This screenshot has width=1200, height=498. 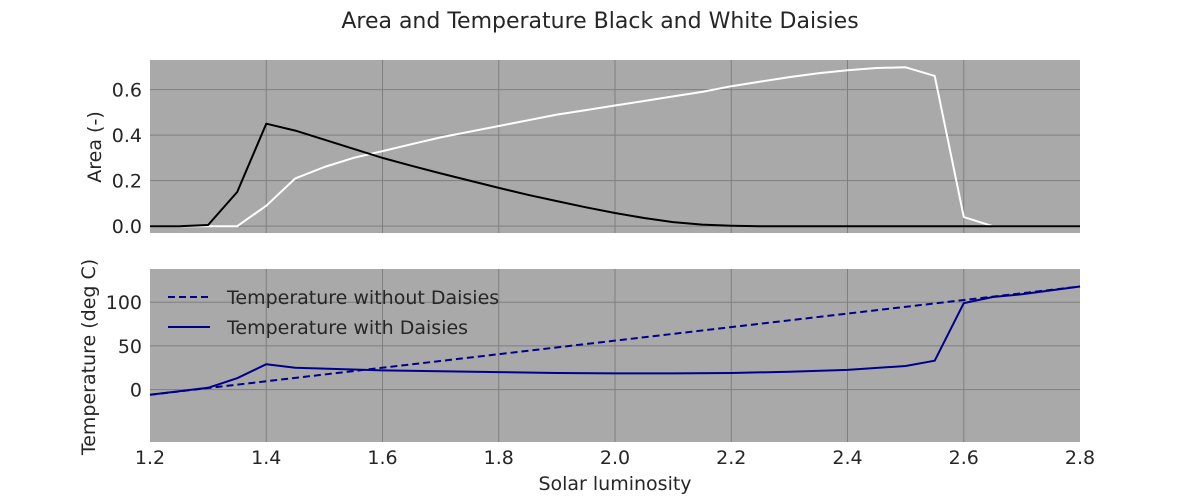 What do you see at coordinates (362, 298) in the screenshot?
I see `legend-label-without-daisies: Temperature without Daisies` at bounding box center [362, 298].